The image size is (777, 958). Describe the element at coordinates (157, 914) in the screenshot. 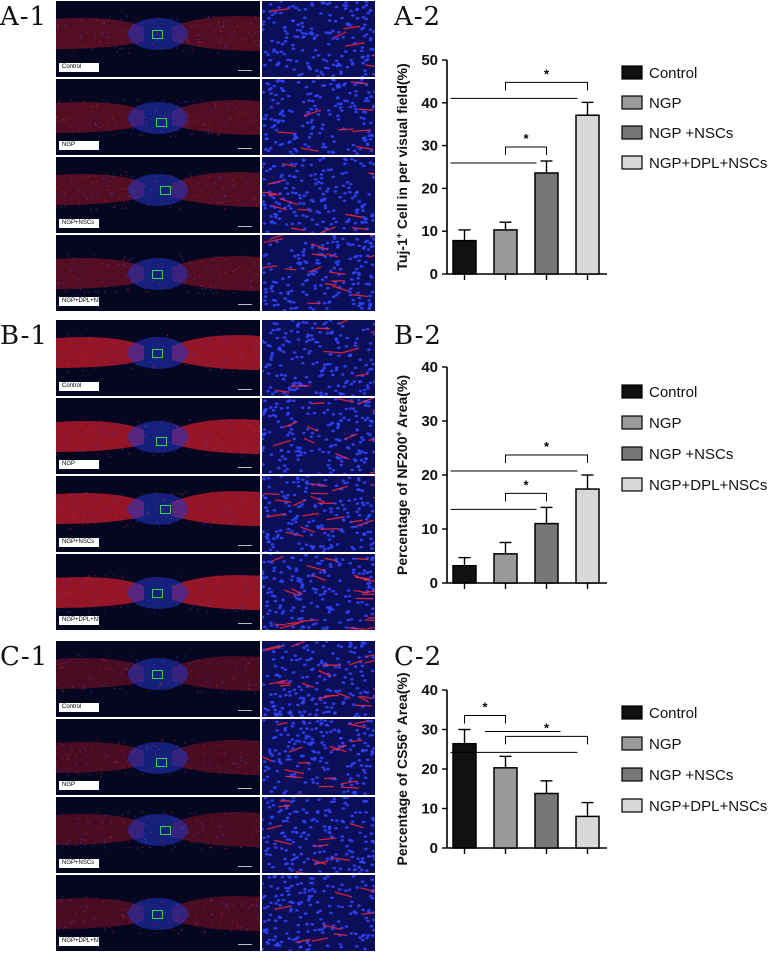

I see `roi-box` at that location.